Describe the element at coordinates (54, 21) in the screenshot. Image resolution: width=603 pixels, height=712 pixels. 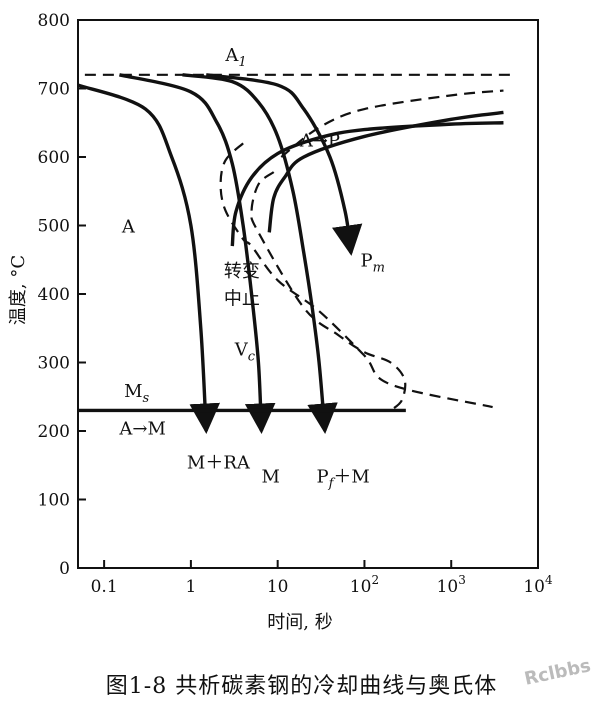
I see `y-tick-label: 800` at that location.